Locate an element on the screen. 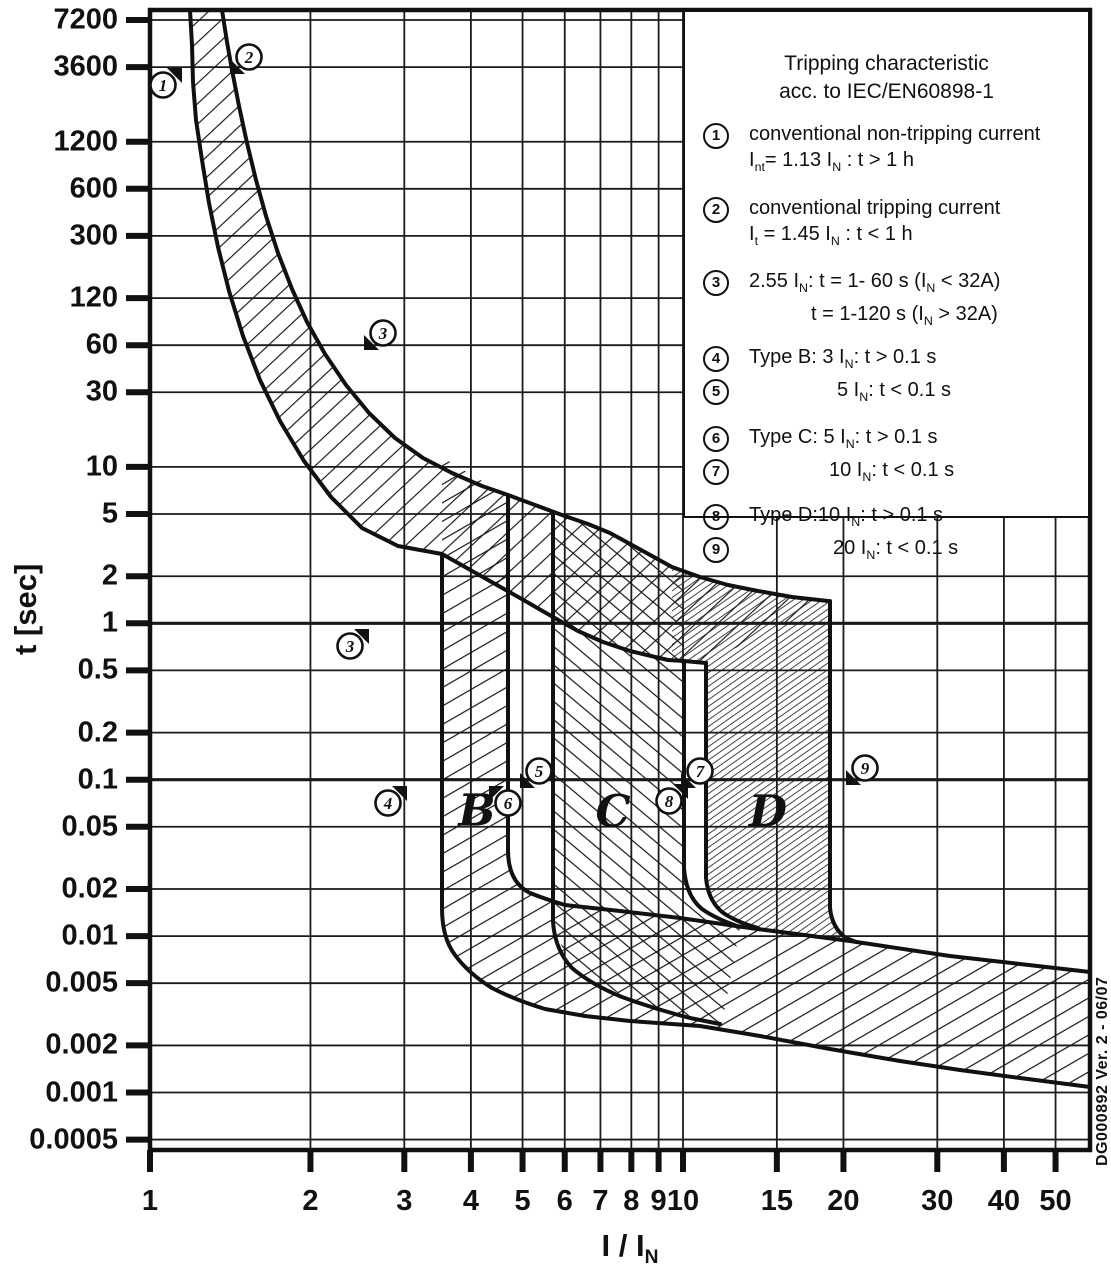 The image size is (1111, 1280). y-tick-label: 1 is located at coordinates (109, 622).